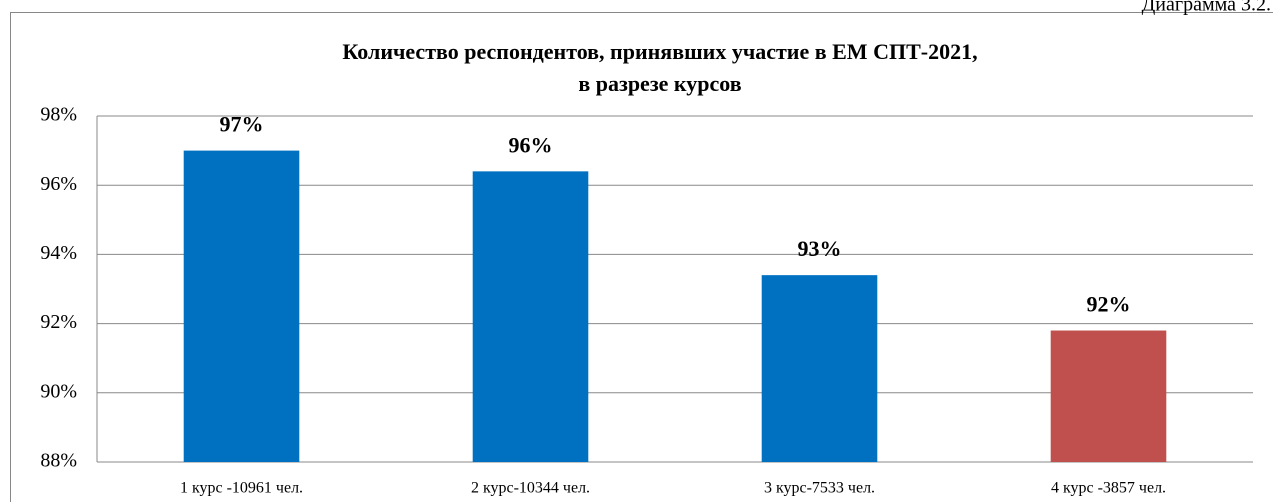 This screenshot has height=502, width=1273. What do you see at coordinates (242, 124) in the screenshot?
I see `data-label: 97%` at bounding box center [242, 124].